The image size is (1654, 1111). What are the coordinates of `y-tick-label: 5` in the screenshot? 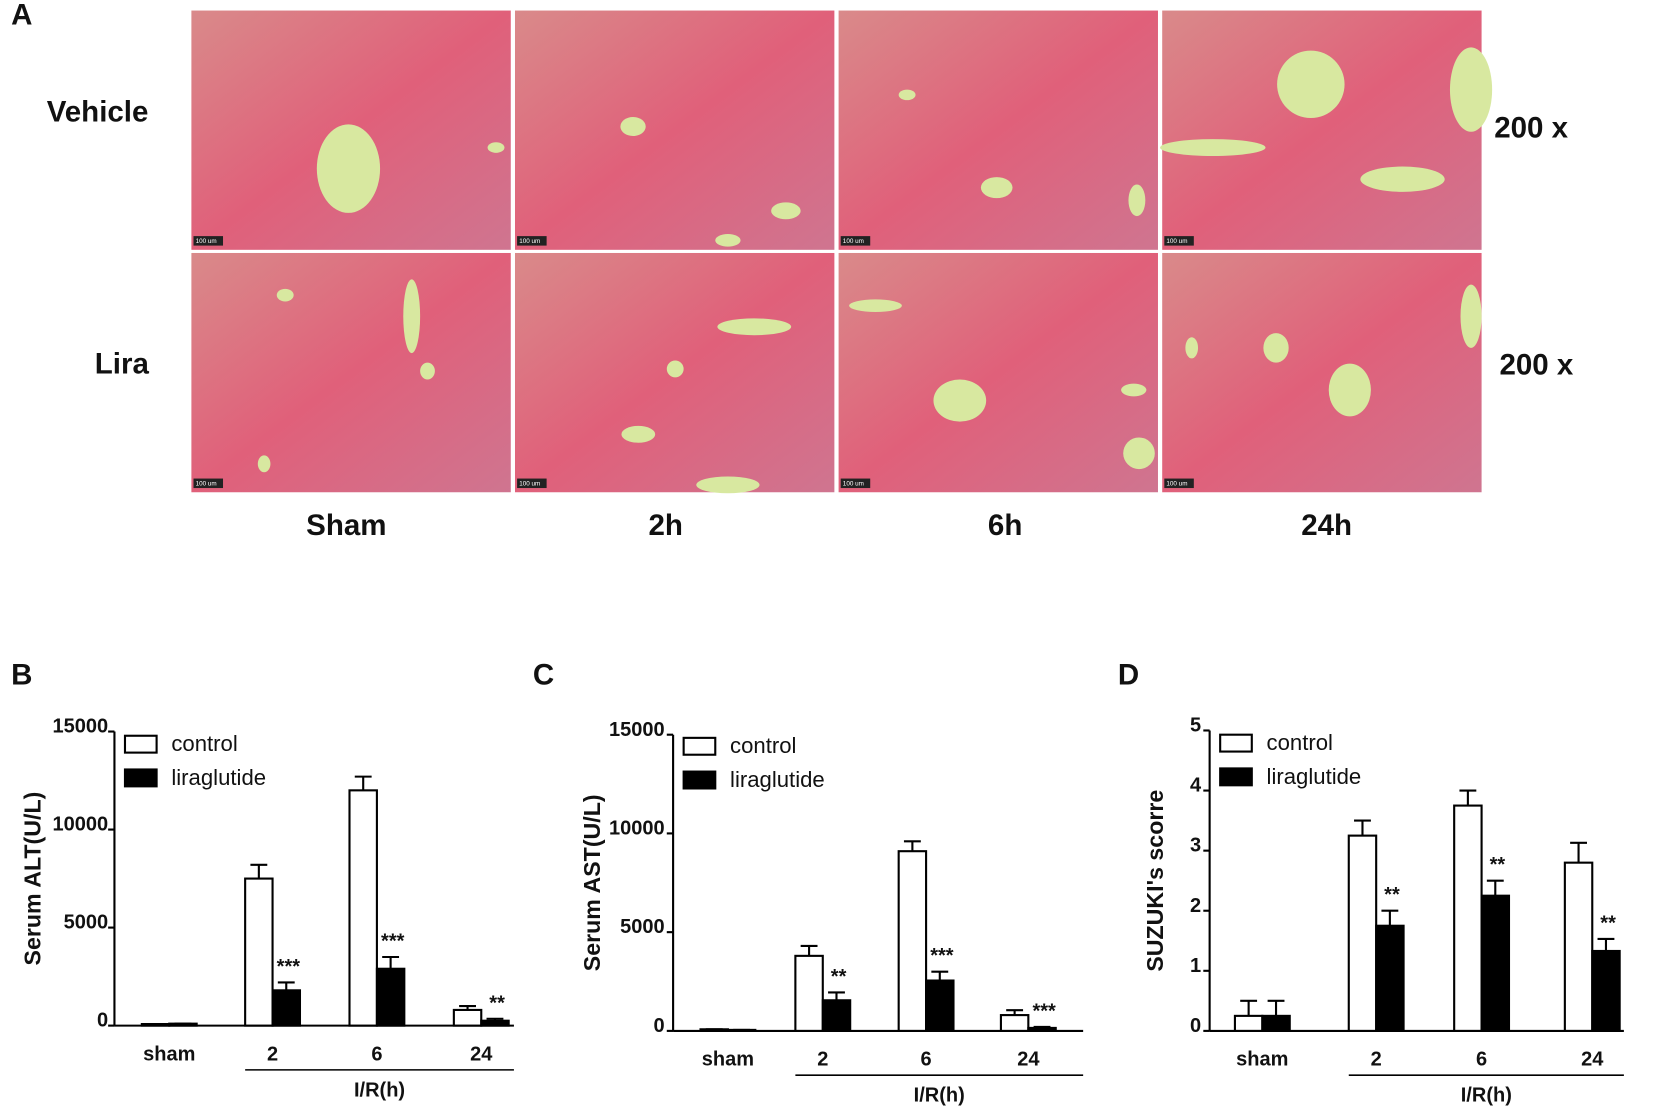 It's located at (1195, 726).